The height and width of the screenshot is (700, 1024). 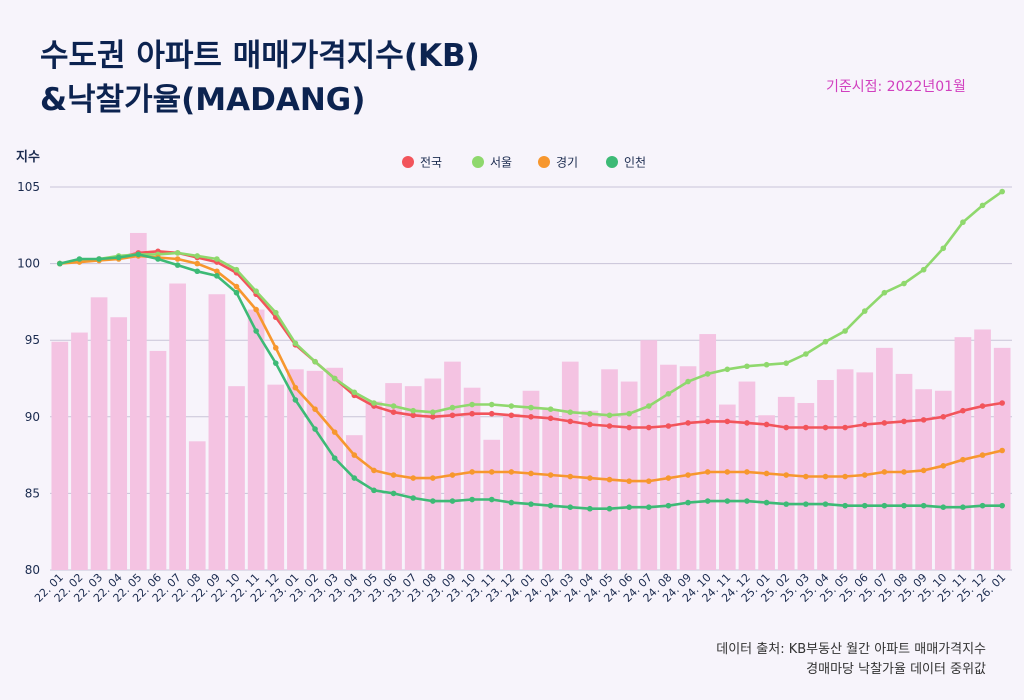 I want to click on legend-label: 서울, so click(x=501, y=163).